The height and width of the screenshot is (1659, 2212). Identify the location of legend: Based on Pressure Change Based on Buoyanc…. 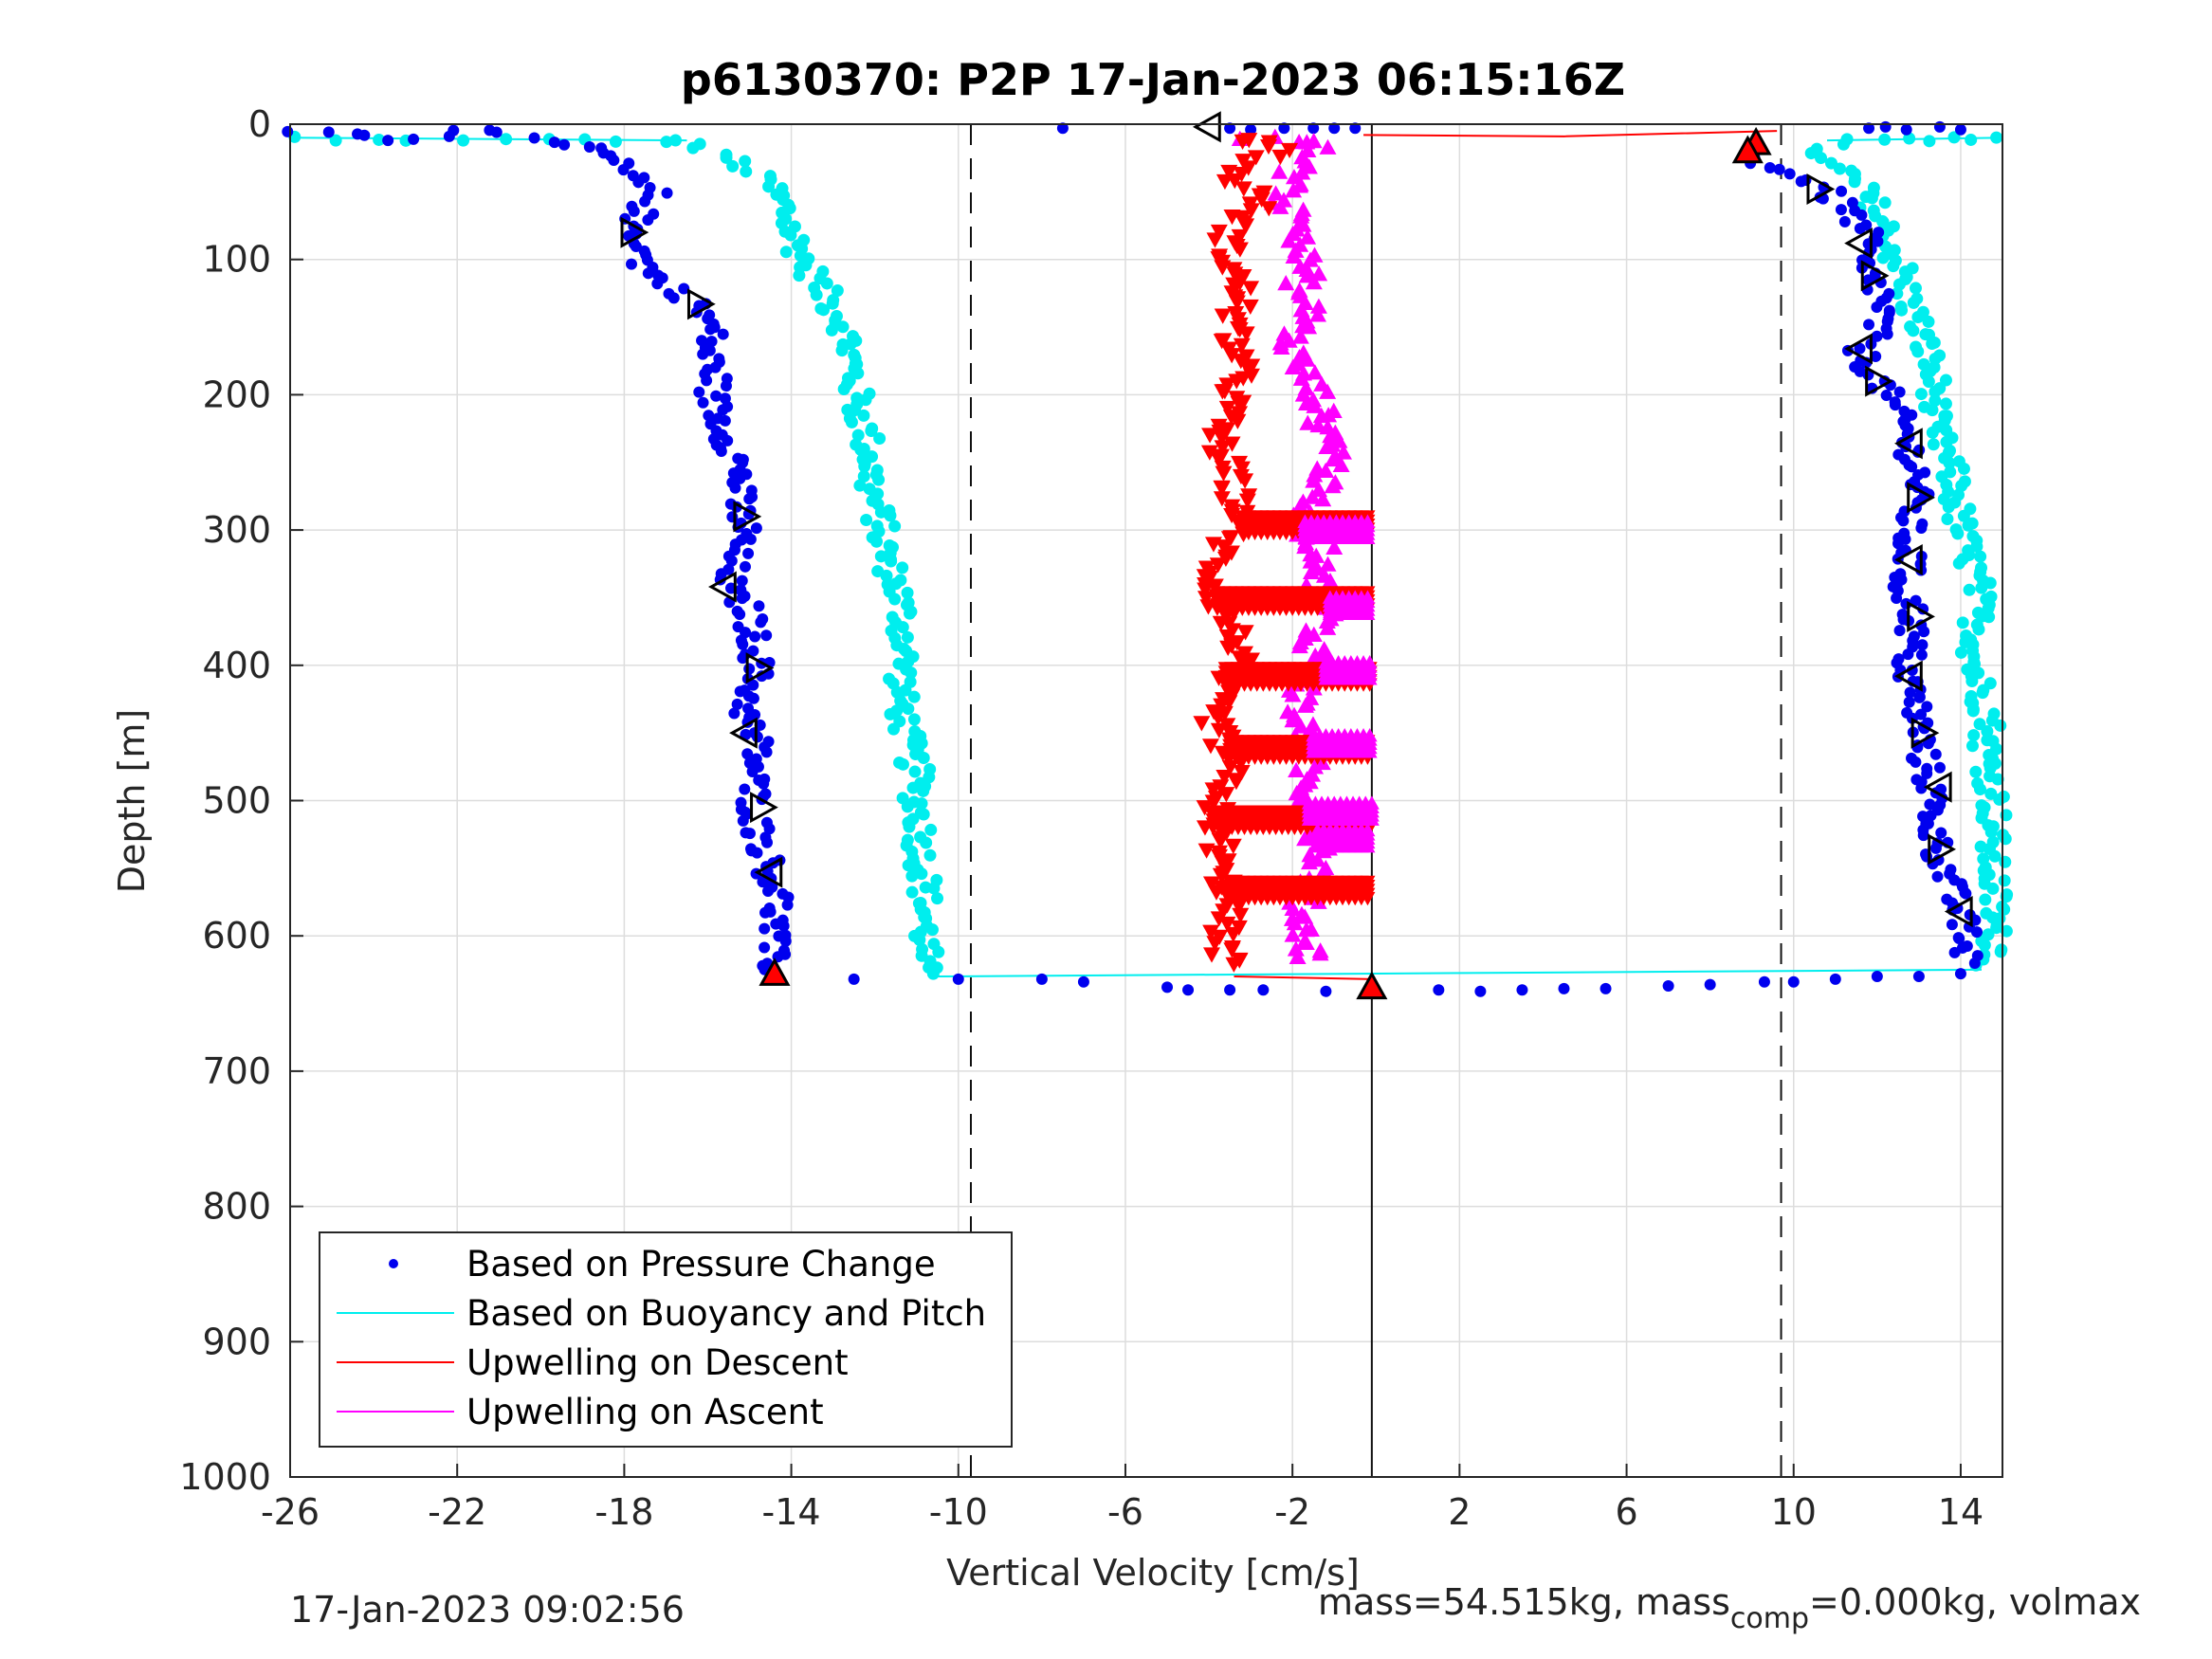
(666, 1339).